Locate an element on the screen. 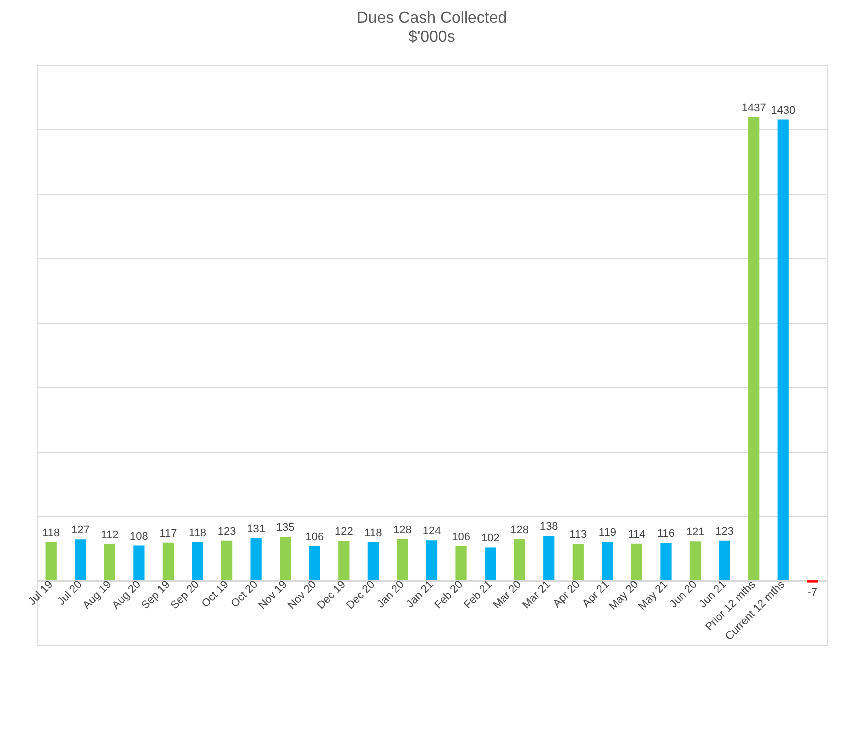 The image size is (855, 746). x-tick-label: Oct 19 is located at coordinates (216, 594).